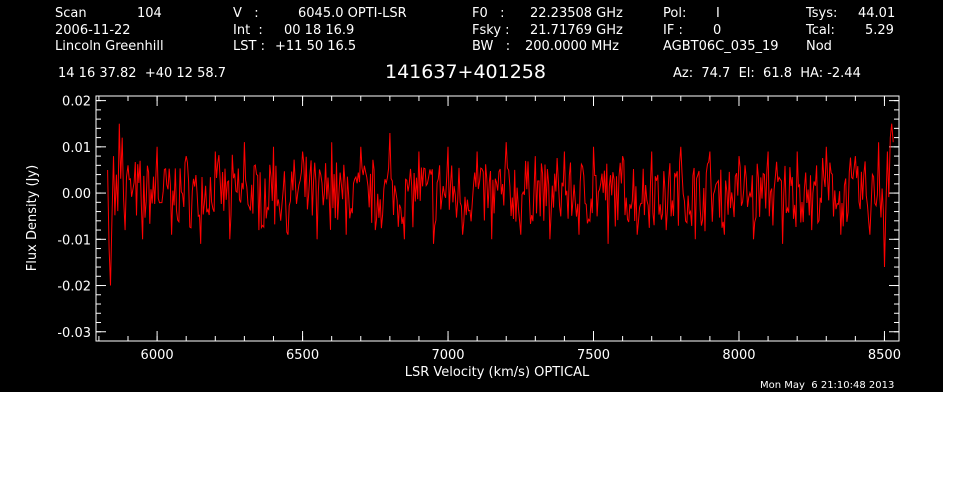  I want to click on x-tick-label: 6500, so click(302, 355).